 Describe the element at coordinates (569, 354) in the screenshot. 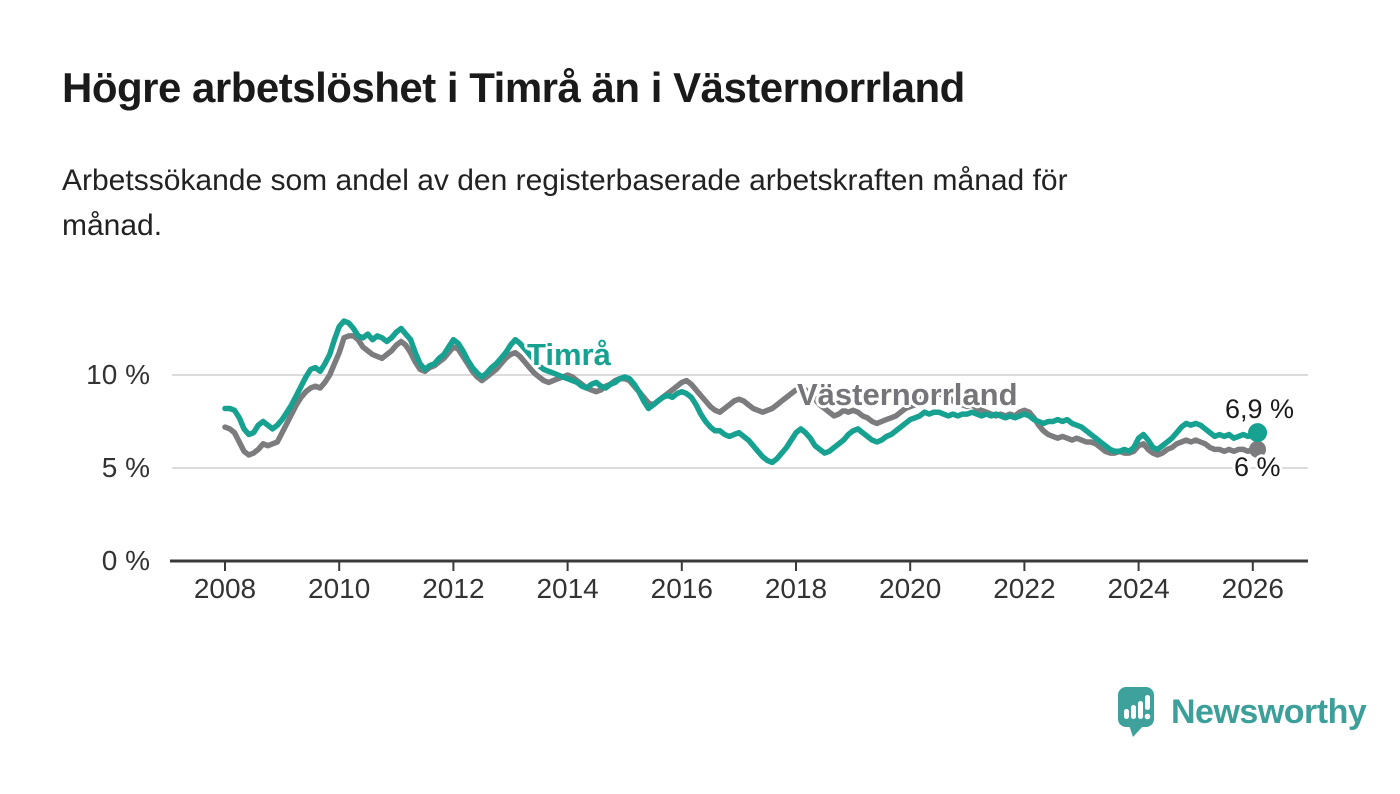

I see `series-label-timra: Timrå` at that location.